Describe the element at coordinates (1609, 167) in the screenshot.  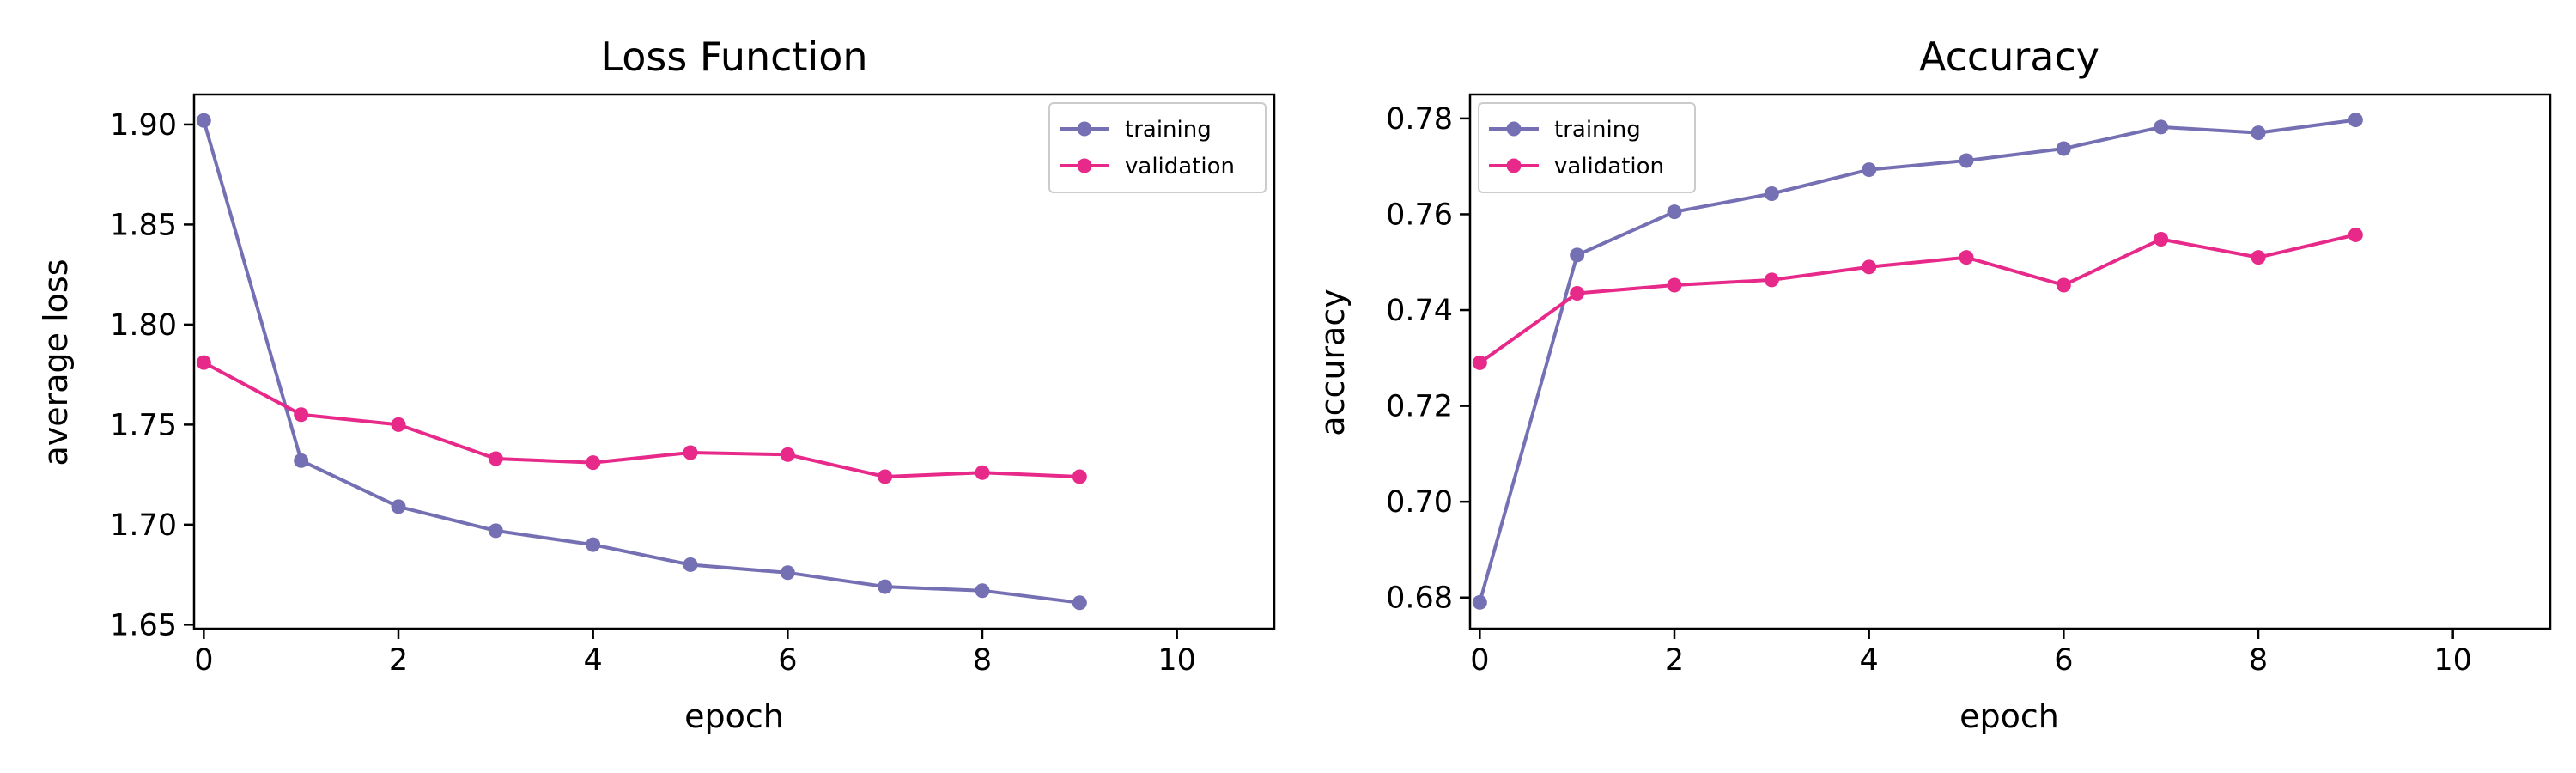
I see `accuracy-legend-label-validation: validation` at that location.